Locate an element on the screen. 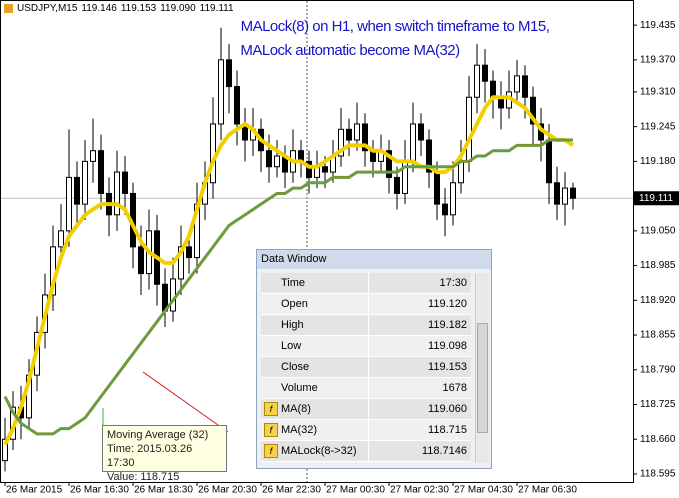 This screenshot has width=679, height=498. y-tick-label: 119.310 is located at coordinates (658, 92).